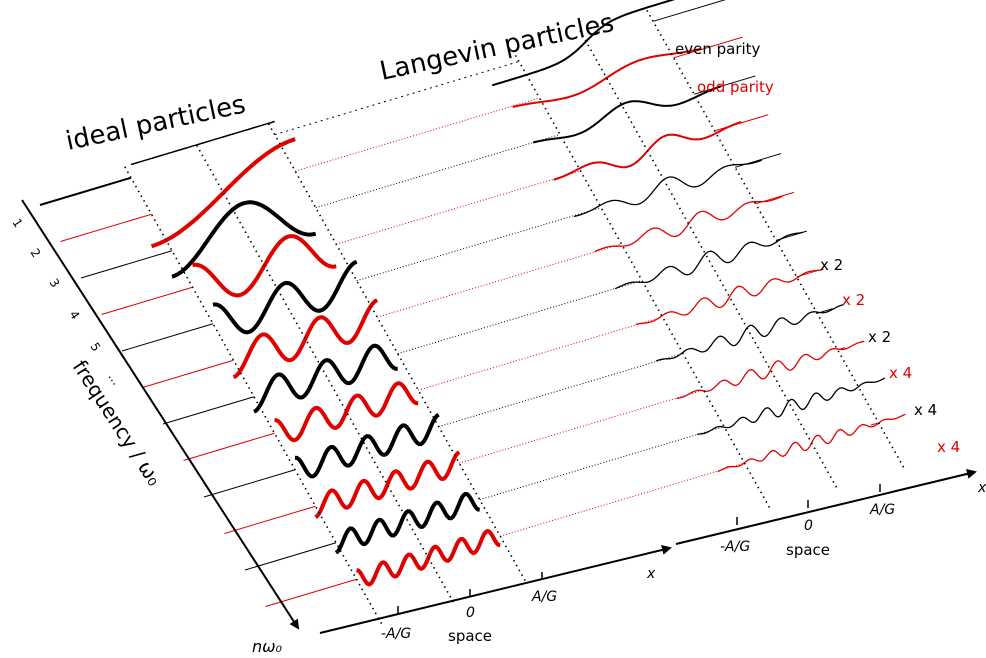 This screenshot has height=658, width=986. What do you see at coordinates (900, 373) in the screenshot?
I see `scale-label-row7: x 4` at bounding box center [900, 373].